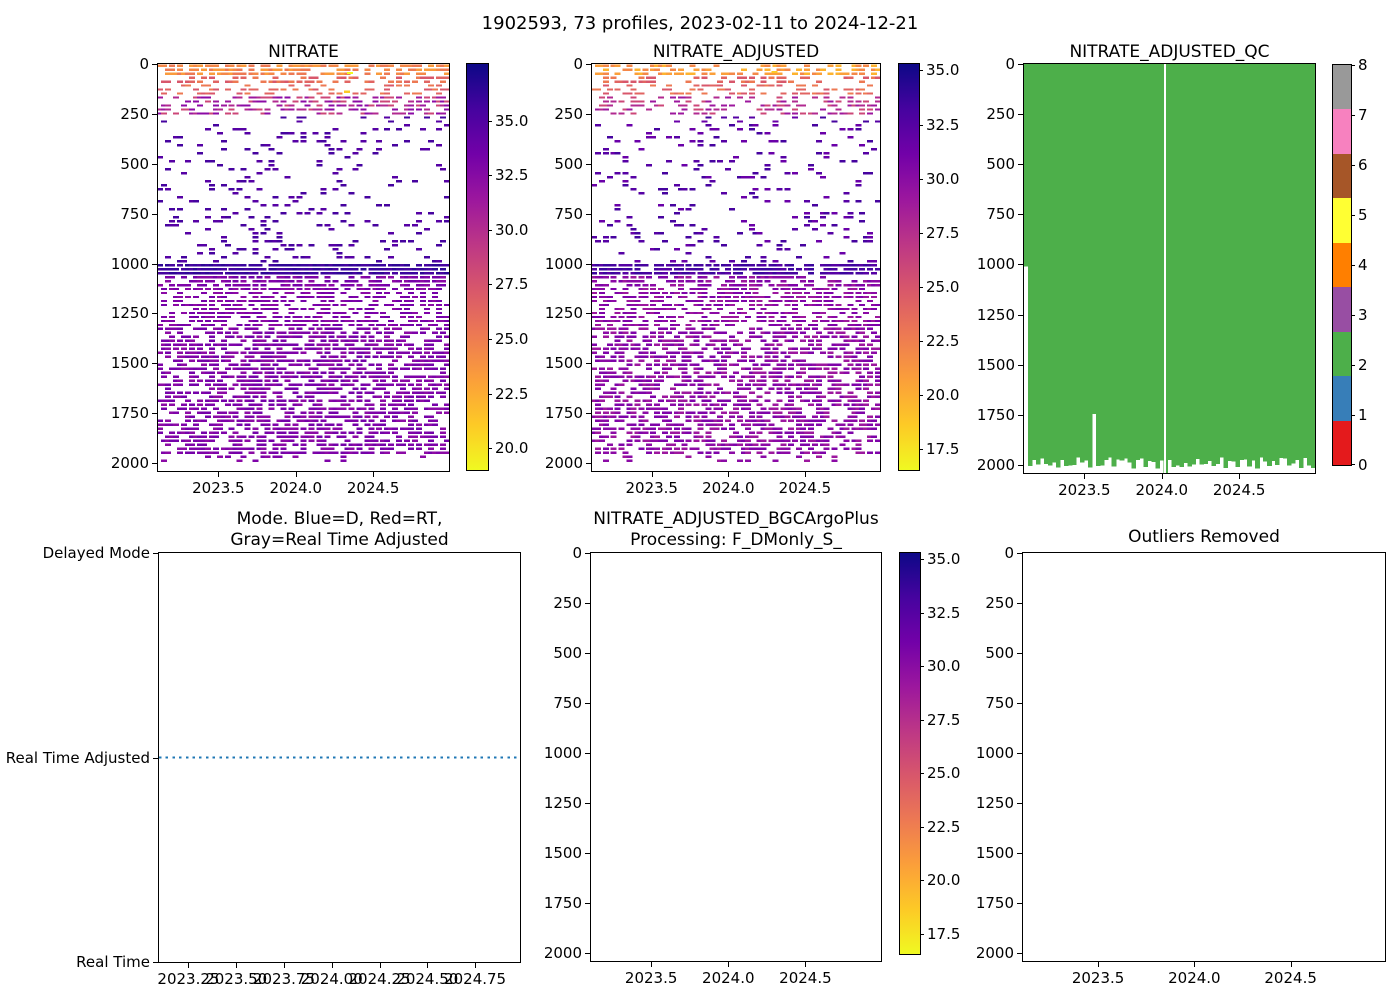 This screenshot has width=1400, height=1000. I want to click on colorbar-bgcargoplus: 35.0 32.5 30.0 27.5 25.0 22.5 20.0 17.5, so click(929, 752).